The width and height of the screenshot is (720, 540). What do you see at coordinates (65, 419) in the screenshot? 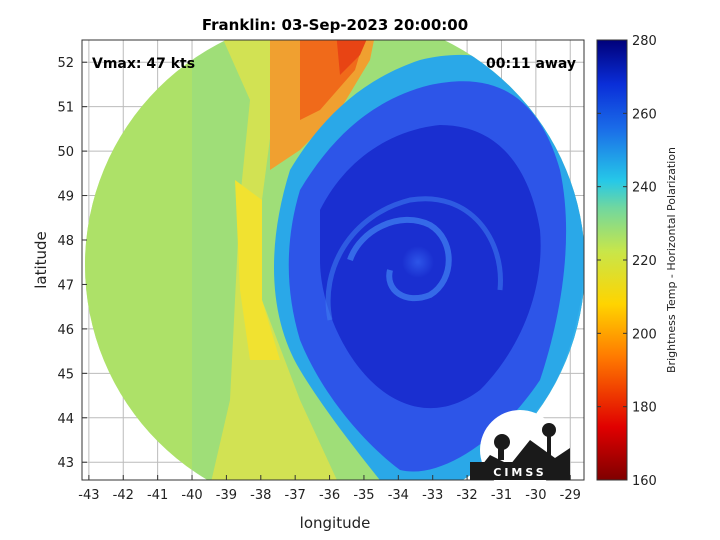
I see `y-tick-label: 44` at bounding box center [65, 419].